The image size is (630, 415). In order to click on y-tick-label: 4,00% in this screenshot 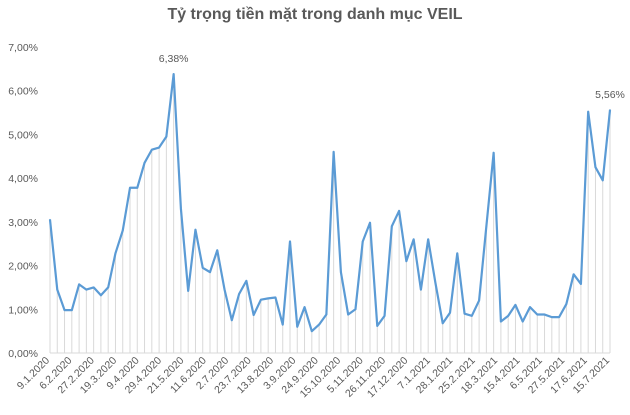, I will do `click(23, 179)`.